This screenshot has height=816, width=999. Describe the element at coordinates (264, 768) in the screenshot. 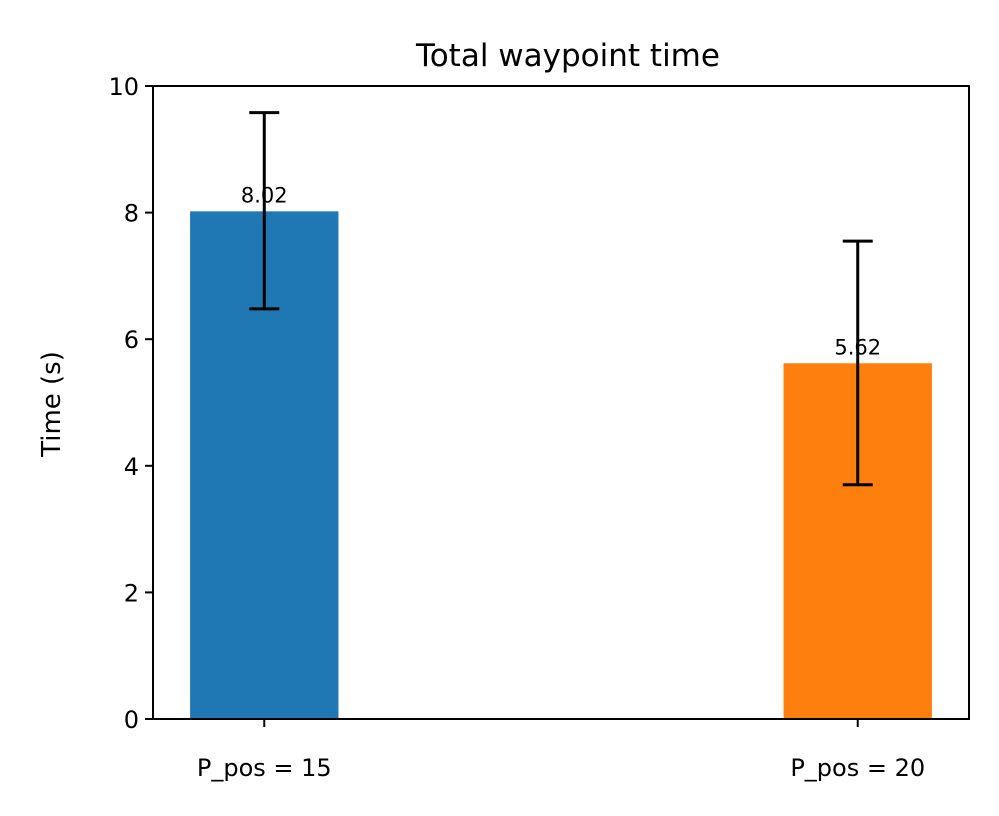

I see `x-tick-label: P_pos = 15` at that location.